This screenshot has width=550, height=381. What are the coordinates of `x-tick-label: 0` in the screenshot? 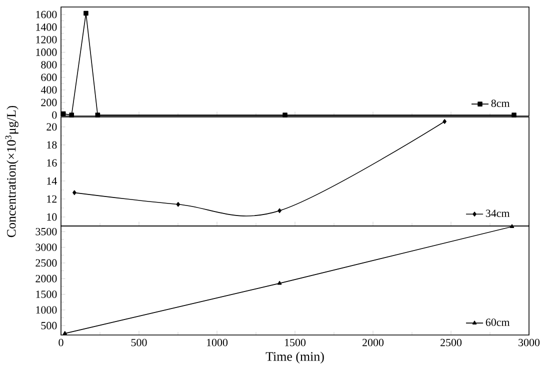 It's located at (61, 342).